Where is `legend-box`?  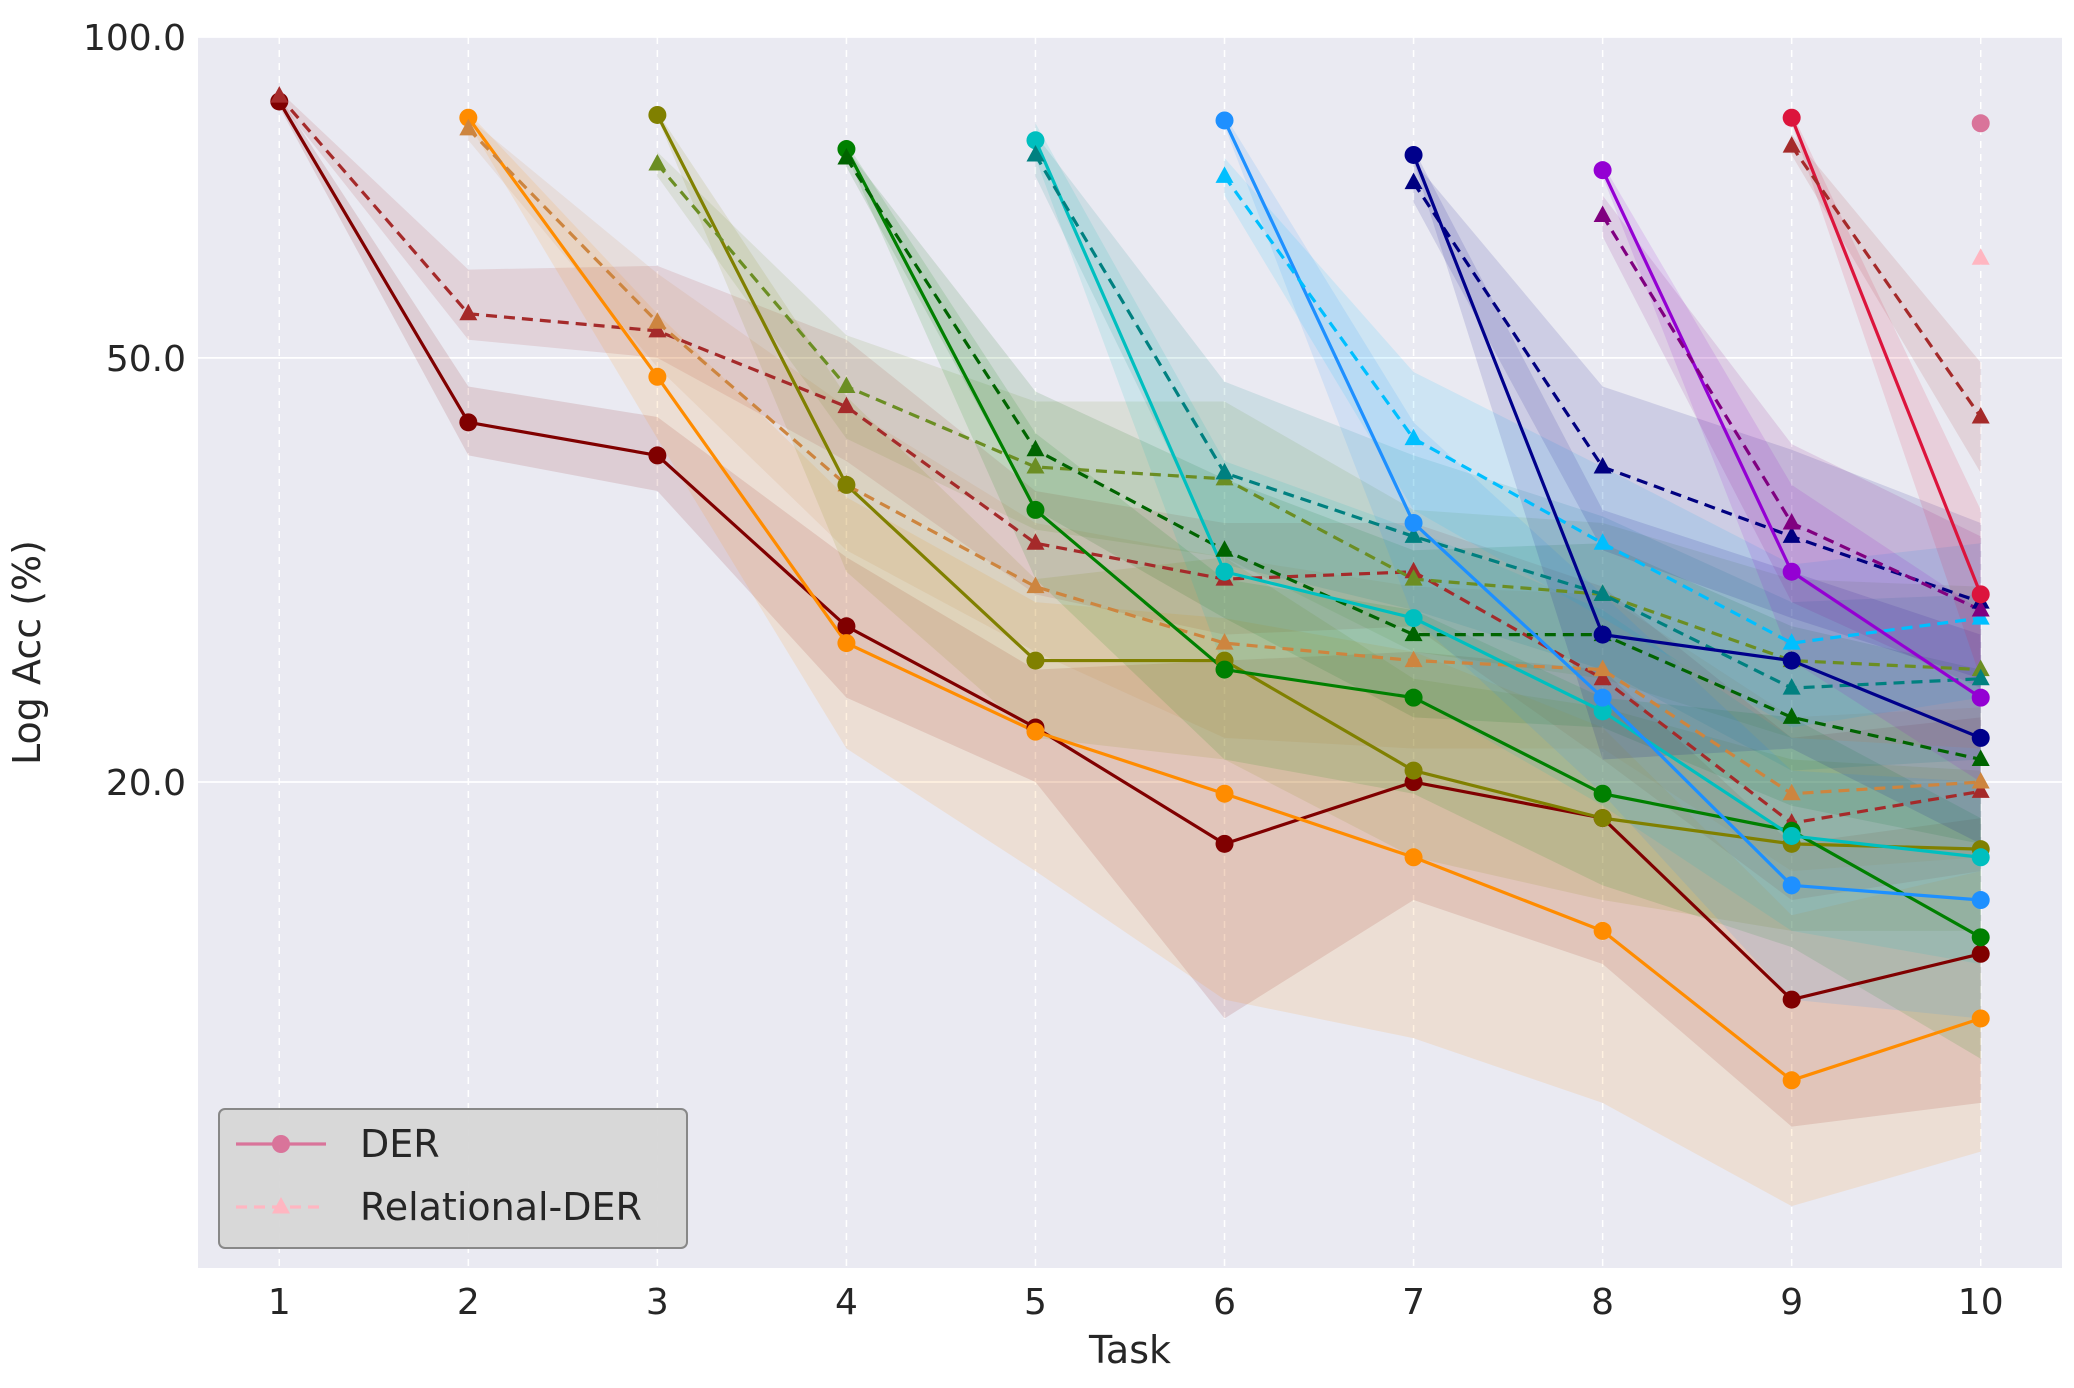
legend-box is located at coordinates (453, 1178).